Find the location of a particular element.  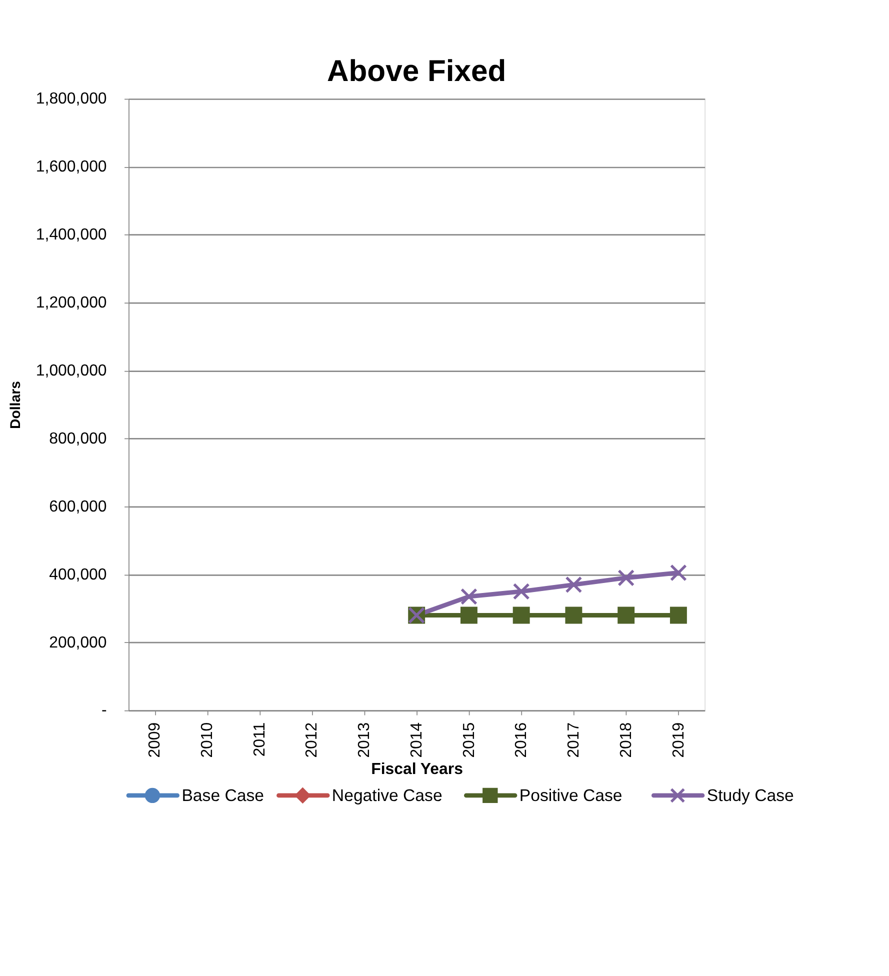

legend-label: Base Case is located at coordinates (223, 795).